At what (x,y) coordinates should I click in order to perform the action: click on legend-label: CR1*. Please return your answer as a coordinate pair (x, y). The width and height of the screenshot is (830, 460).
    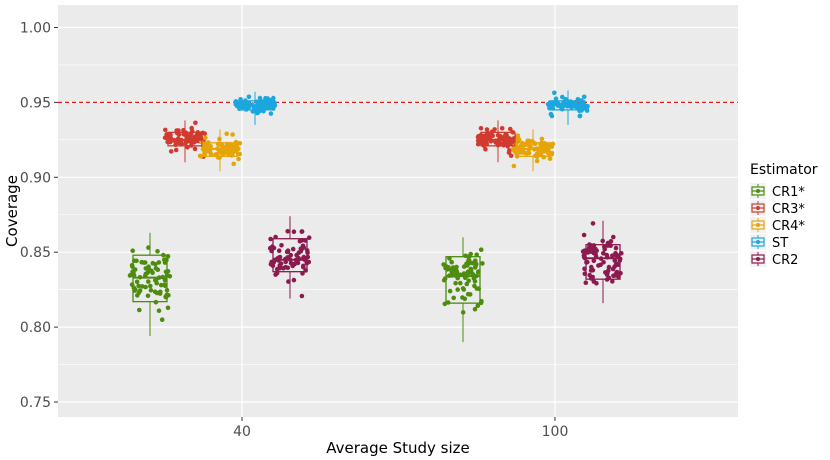
    Looking at the image, I should click on (788, 192).